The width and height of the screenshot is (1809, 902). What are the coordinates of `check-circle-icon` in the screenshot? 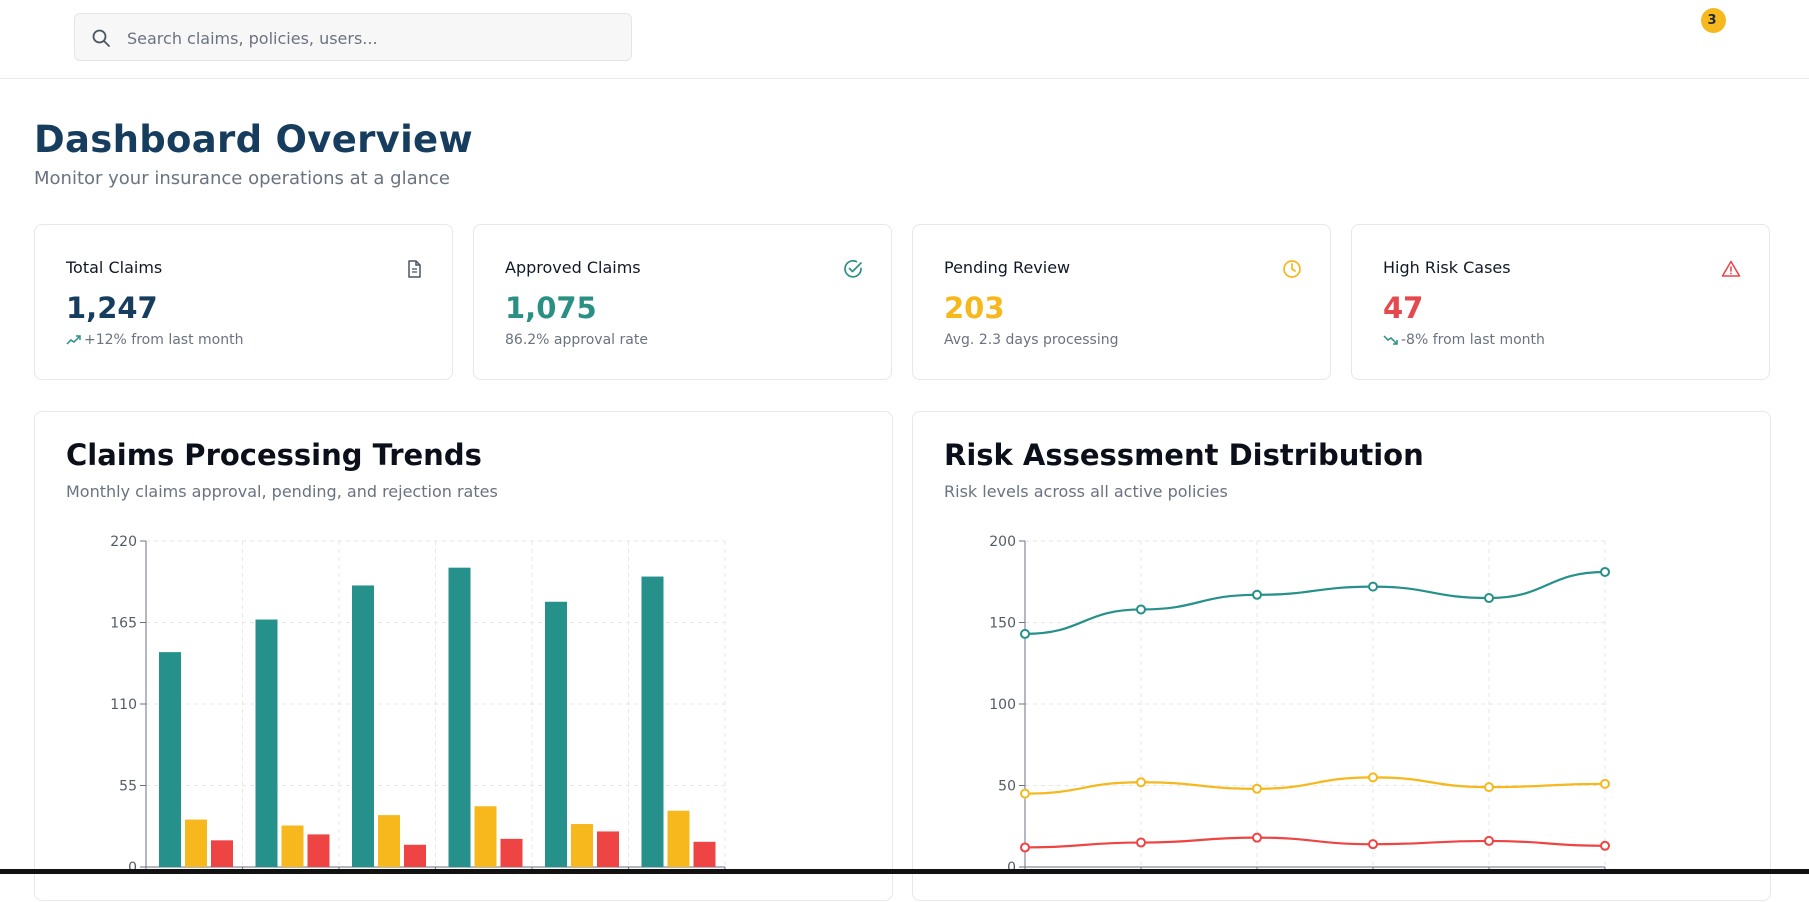 It's located at (853, 269).